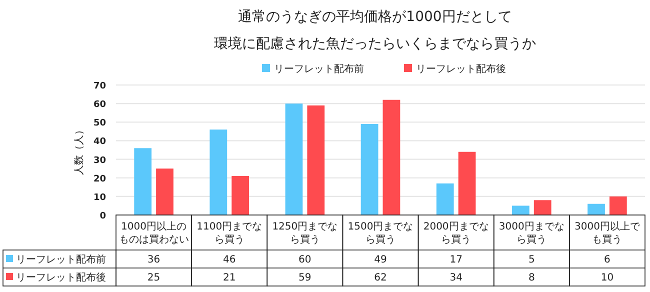  What do you see at coordinates (153, 278) in the screenshot?
I see `data-label: 25` at bounding box center [153, 278].